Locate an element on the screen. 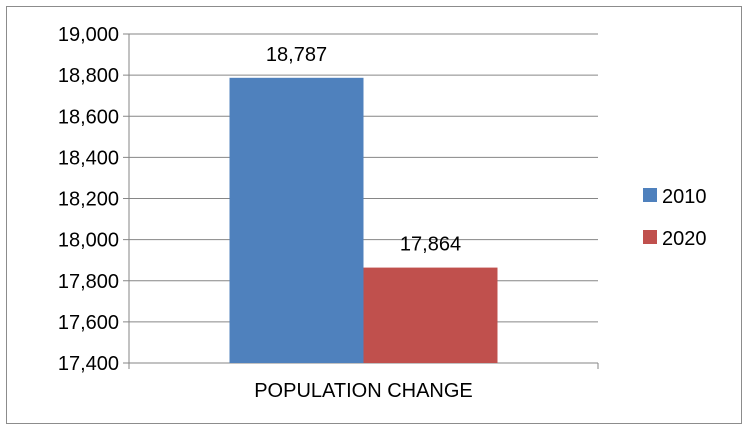 The height and width of the screenshot is (430, 750). y-tick-label: 17,400 is located at coordinates (88, 364).